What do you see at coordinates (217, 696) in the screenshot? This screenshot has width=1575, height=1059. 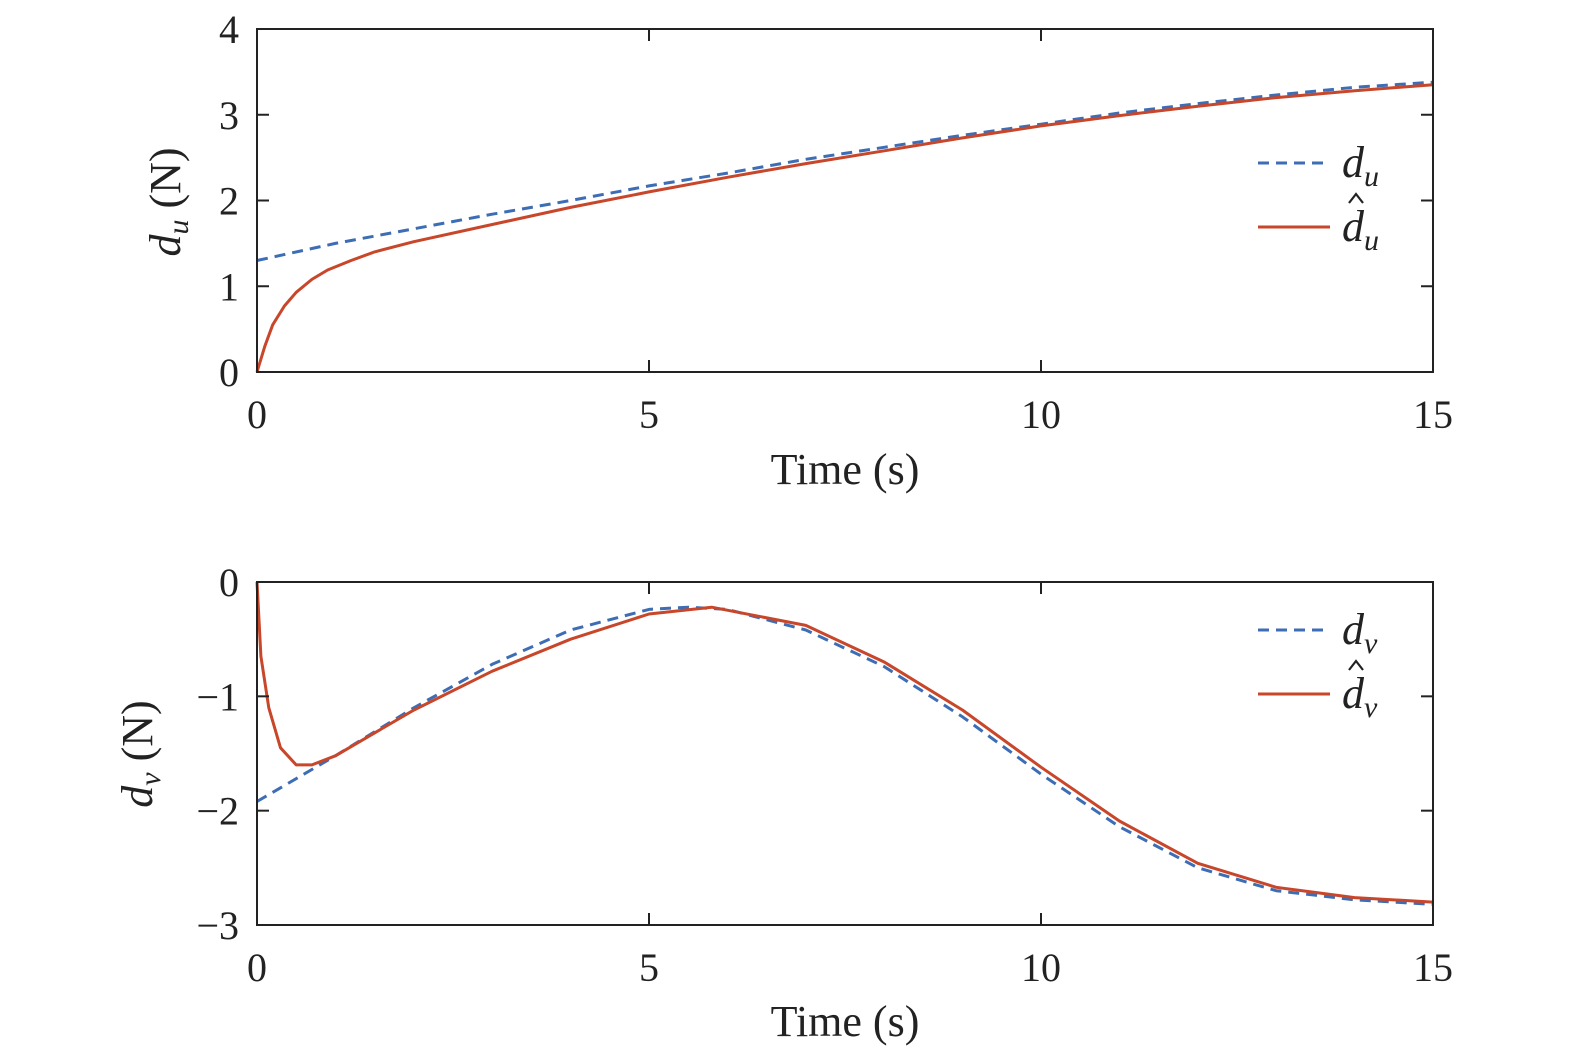 I see `y-tick-label: −1` at bounding box center [217, 696].